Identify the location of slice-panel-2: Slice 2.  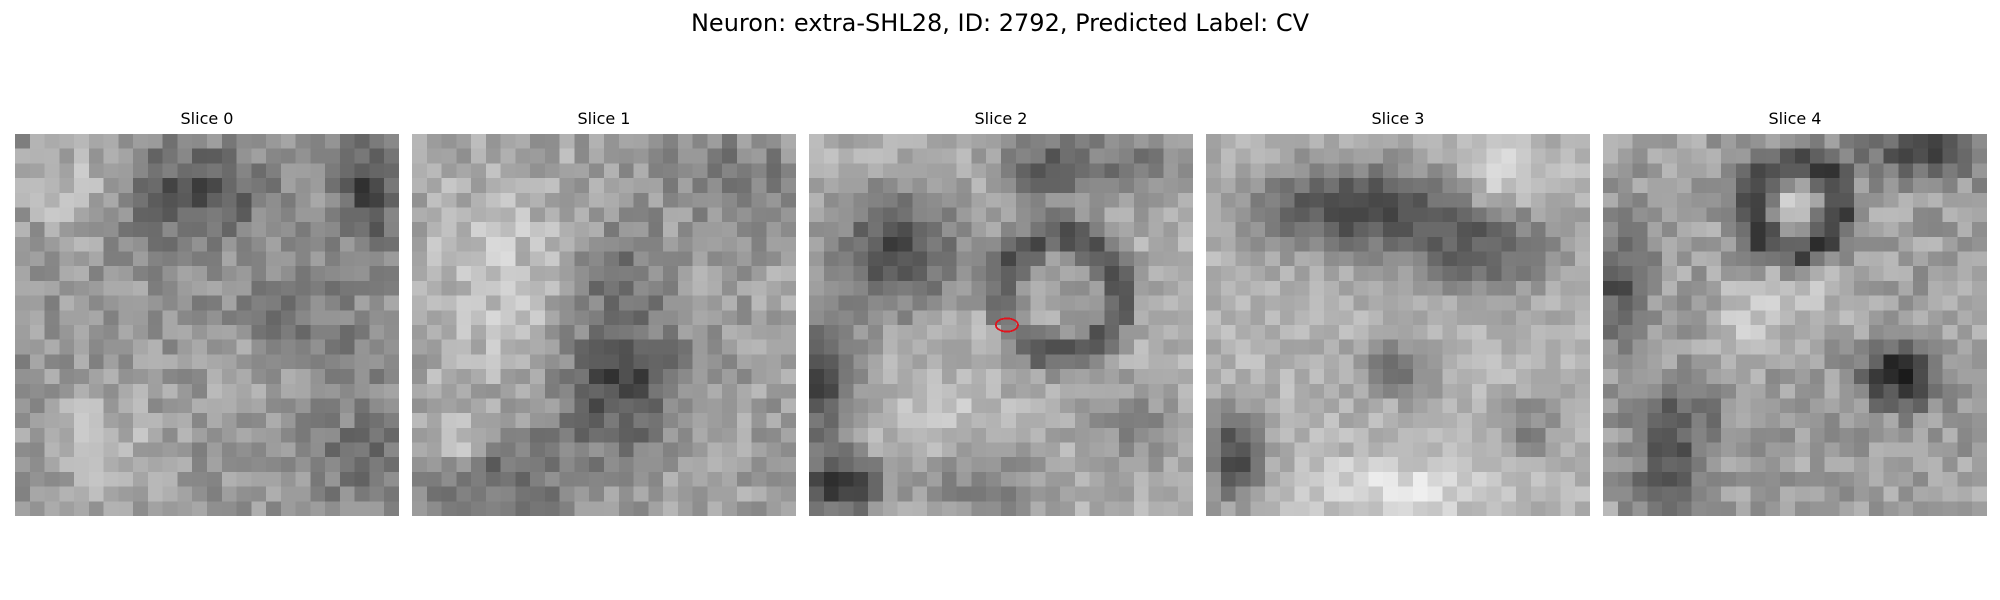
(1001, 311).